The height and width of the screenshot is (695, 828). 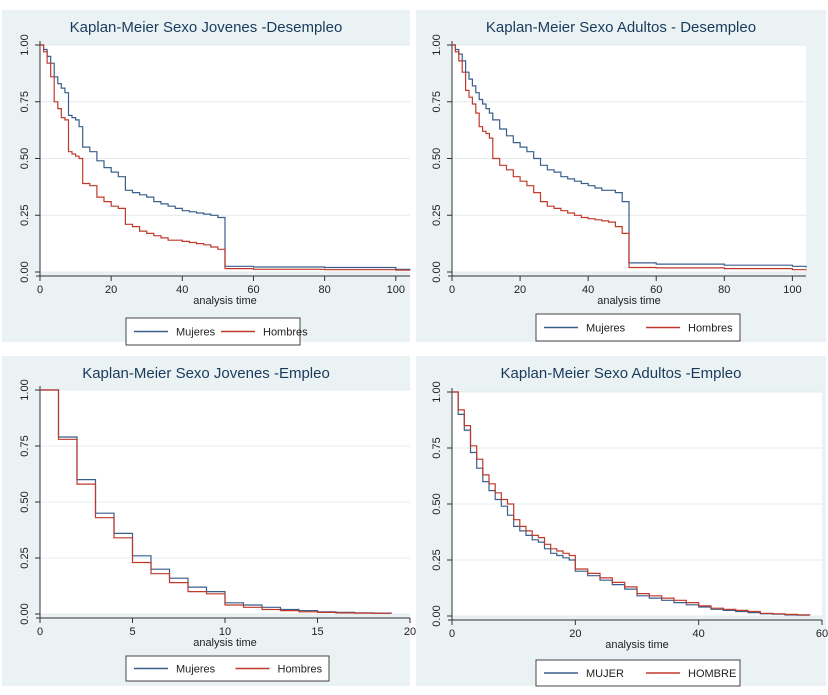 What do you see at coordinates (638, 673) in the screenshot?
I see `legend: MUJER HOMBRE` at bounding box center [638, 673].